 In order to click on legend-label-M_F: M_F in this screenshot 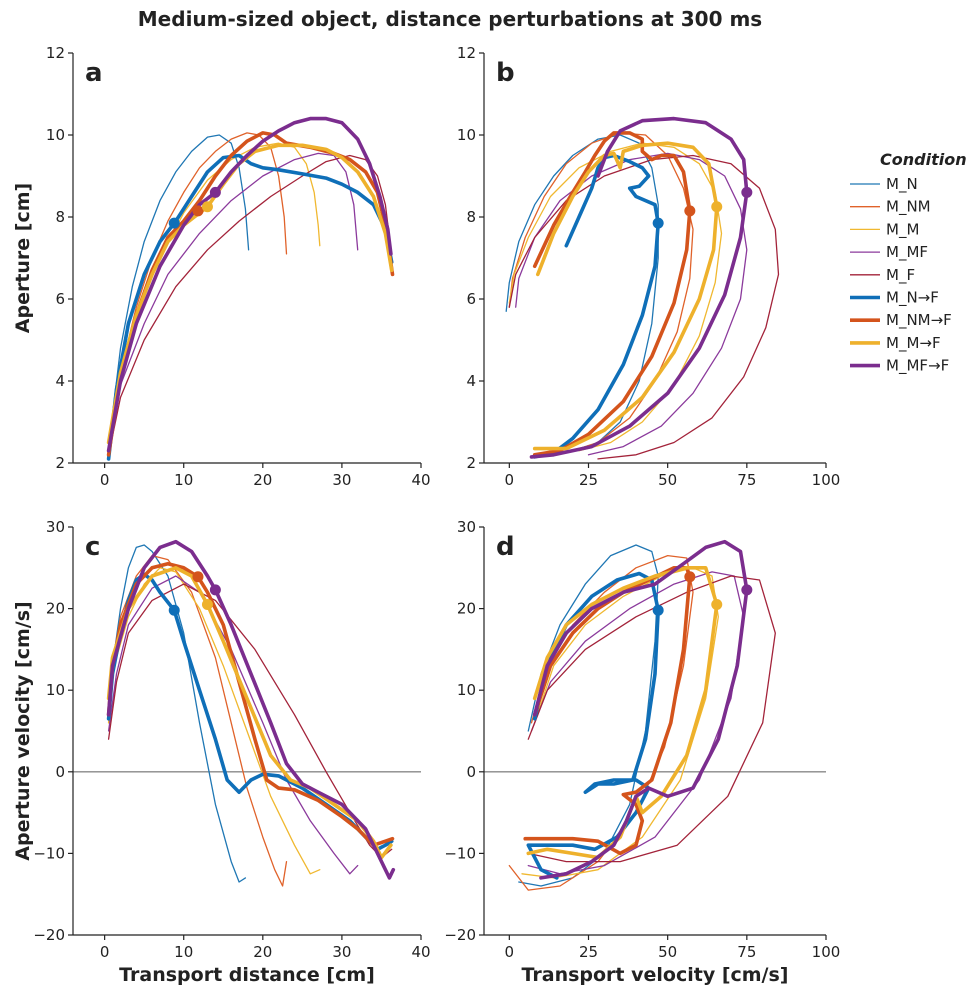, I will do `click(900, 275)`.